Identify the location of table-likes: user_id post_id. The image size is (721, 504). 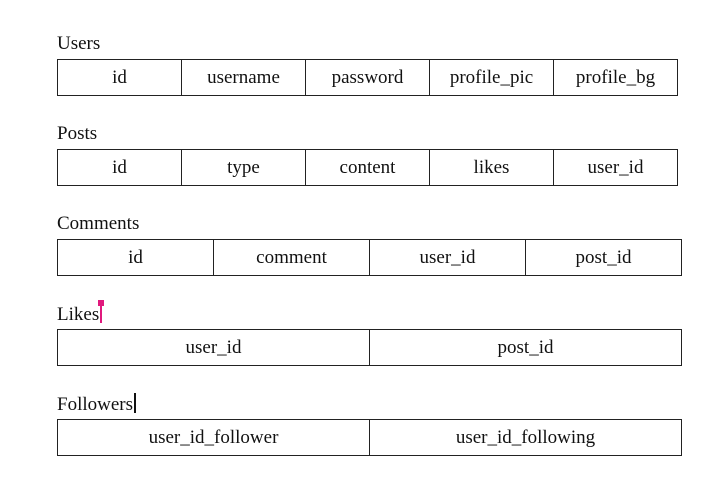
(369, 347).